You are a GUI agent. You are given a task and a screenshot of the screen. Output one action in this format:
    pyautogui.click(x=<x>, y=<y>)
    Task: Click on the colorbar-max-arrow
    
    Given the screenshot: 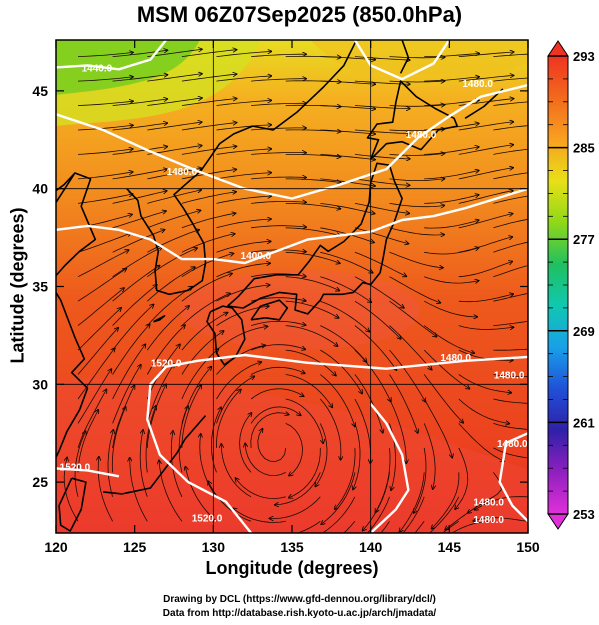 What is the action you would take?
    pyautogui.click(x=558, y=48)
    